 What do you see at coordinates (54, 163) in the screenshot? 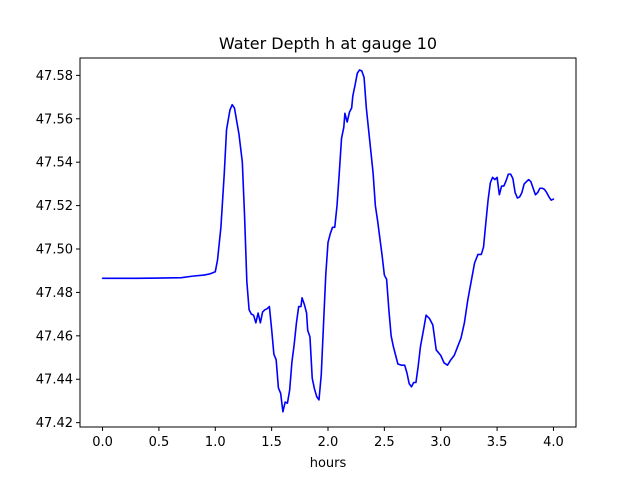
I see `y-tick-label: 47.54` at bounding box center [54, 163].